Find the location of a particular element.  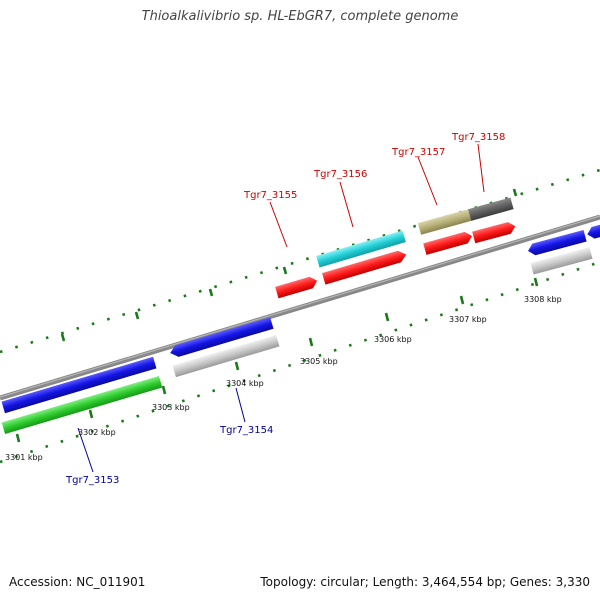

cds-olive is located at coordinates (444, 222).